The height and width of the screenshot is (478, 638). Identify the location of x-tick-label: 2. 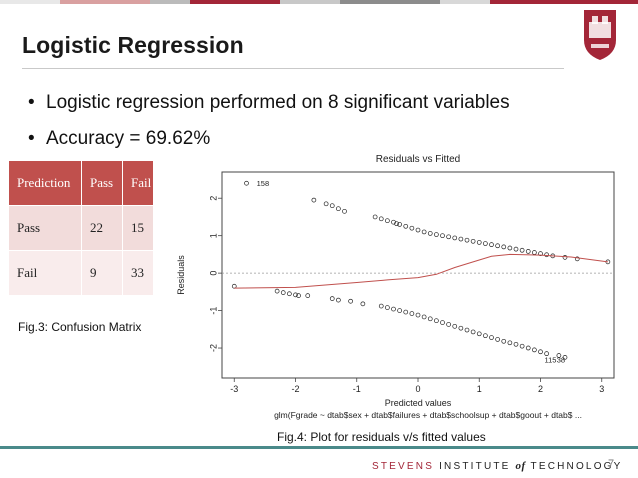
(540, 389).